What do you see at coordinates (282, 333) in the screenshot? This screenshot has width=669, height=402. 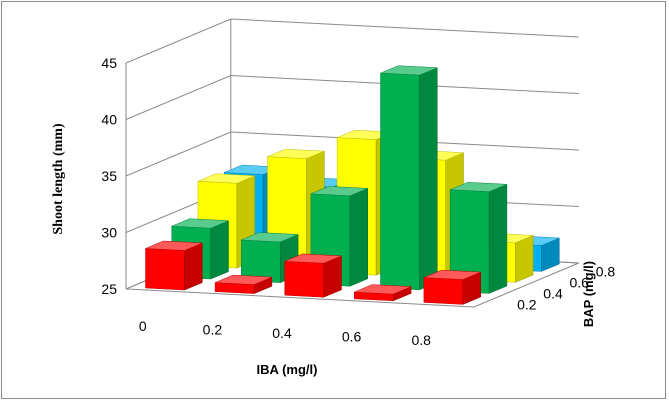 I see `x-tick-label: 0.4` at bounding box center [282, 333].